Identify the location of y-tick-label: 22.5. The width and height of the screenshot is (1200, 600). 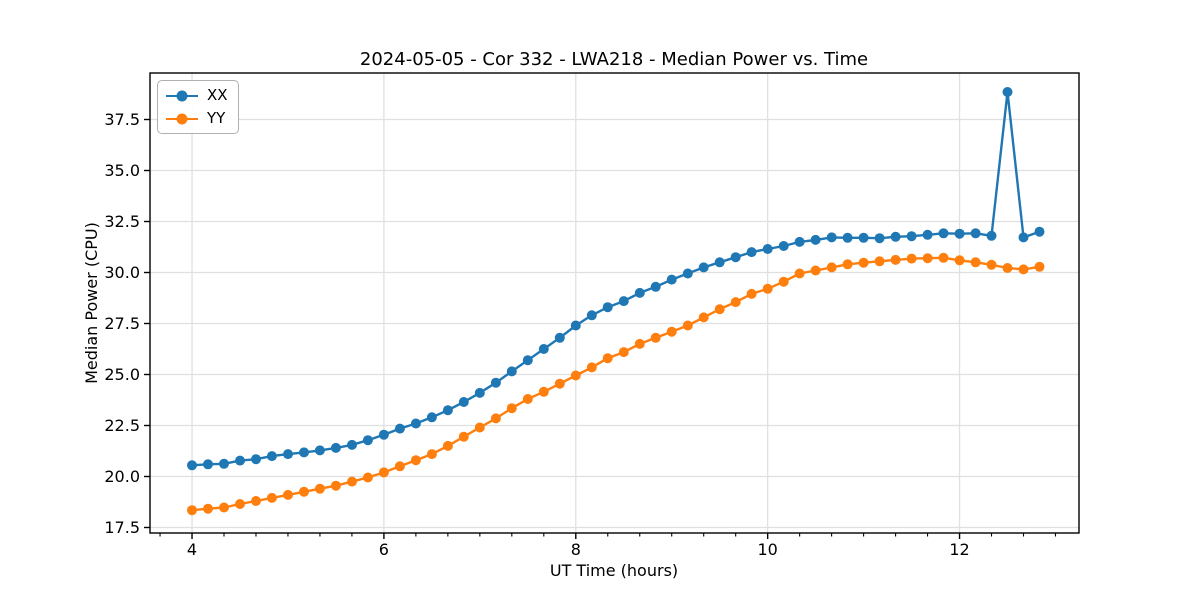
(122, 425).